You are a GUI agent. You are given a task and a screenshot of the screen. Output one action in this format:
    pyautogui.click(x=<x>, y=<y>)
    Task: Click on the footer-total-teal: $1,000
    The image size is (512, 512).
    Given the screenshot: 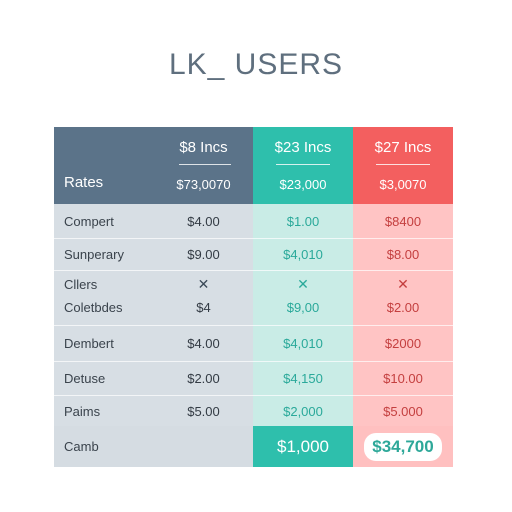 What is the action you would take?
    pyautogui.click(x=303, y=446)
    